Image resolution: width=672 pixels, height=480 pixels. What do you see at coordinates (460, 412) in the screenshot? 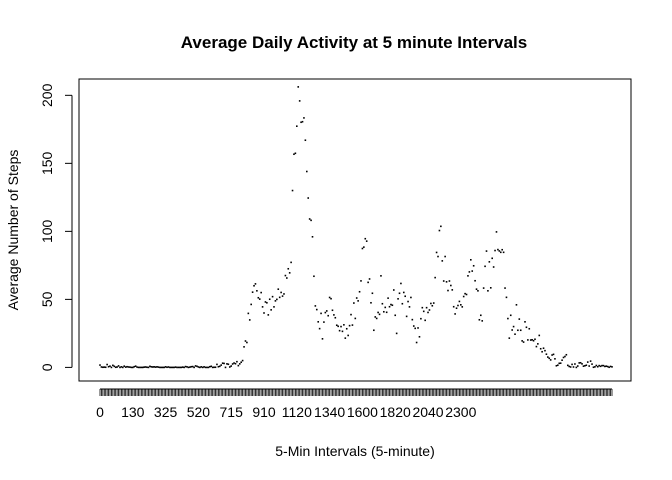
I see `x-tick-label: 2300` at bounding box center [460, 412].